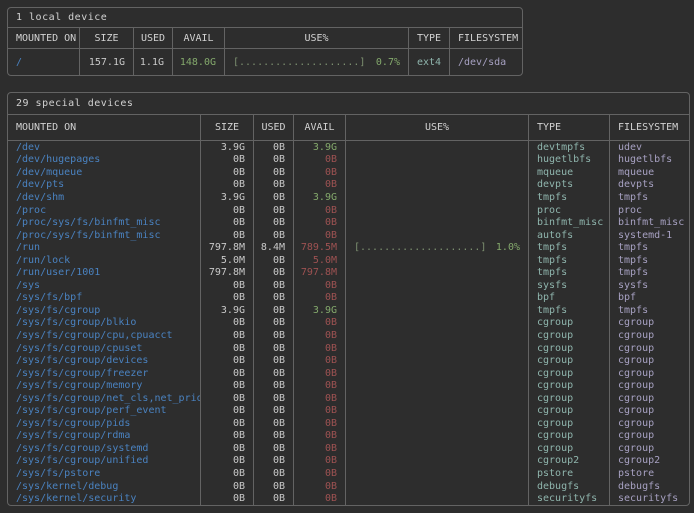  Describe the element at coordinates (569, 461) in the screenshot. I see `cell-type: cgroup2` at that location.